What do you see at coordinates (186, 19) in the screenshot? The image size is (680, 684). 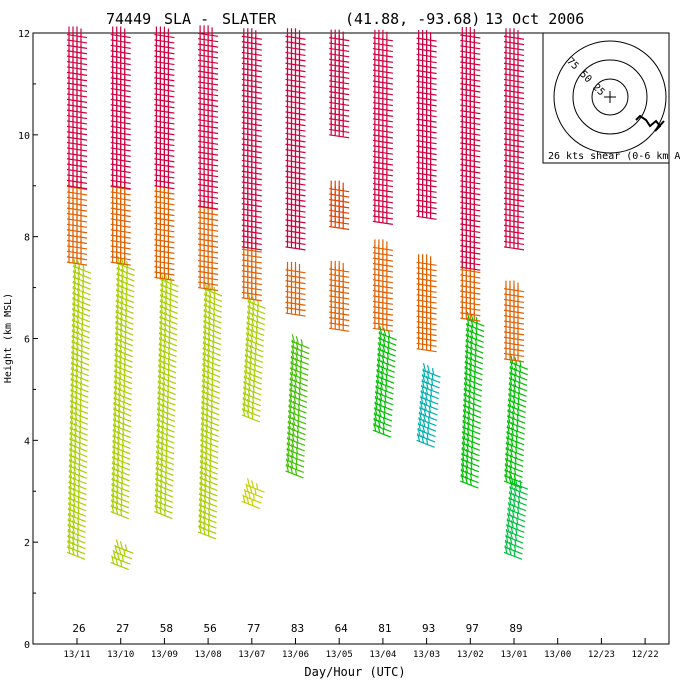 I see `title-station-code: SLA -` at bounding box center [186, 19].